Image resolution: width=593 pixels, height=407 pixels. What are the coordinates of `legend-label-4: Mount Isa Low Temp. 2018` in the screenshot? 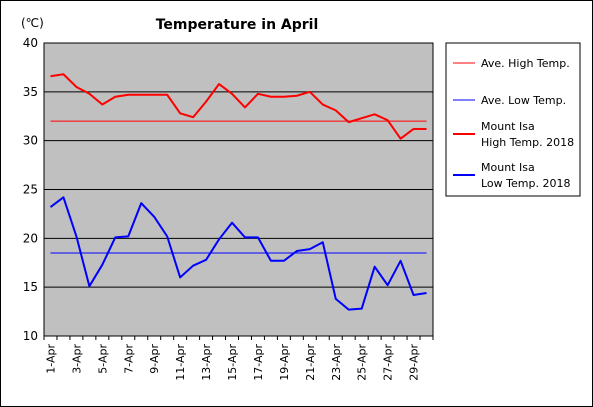 It's located at (525, 175).